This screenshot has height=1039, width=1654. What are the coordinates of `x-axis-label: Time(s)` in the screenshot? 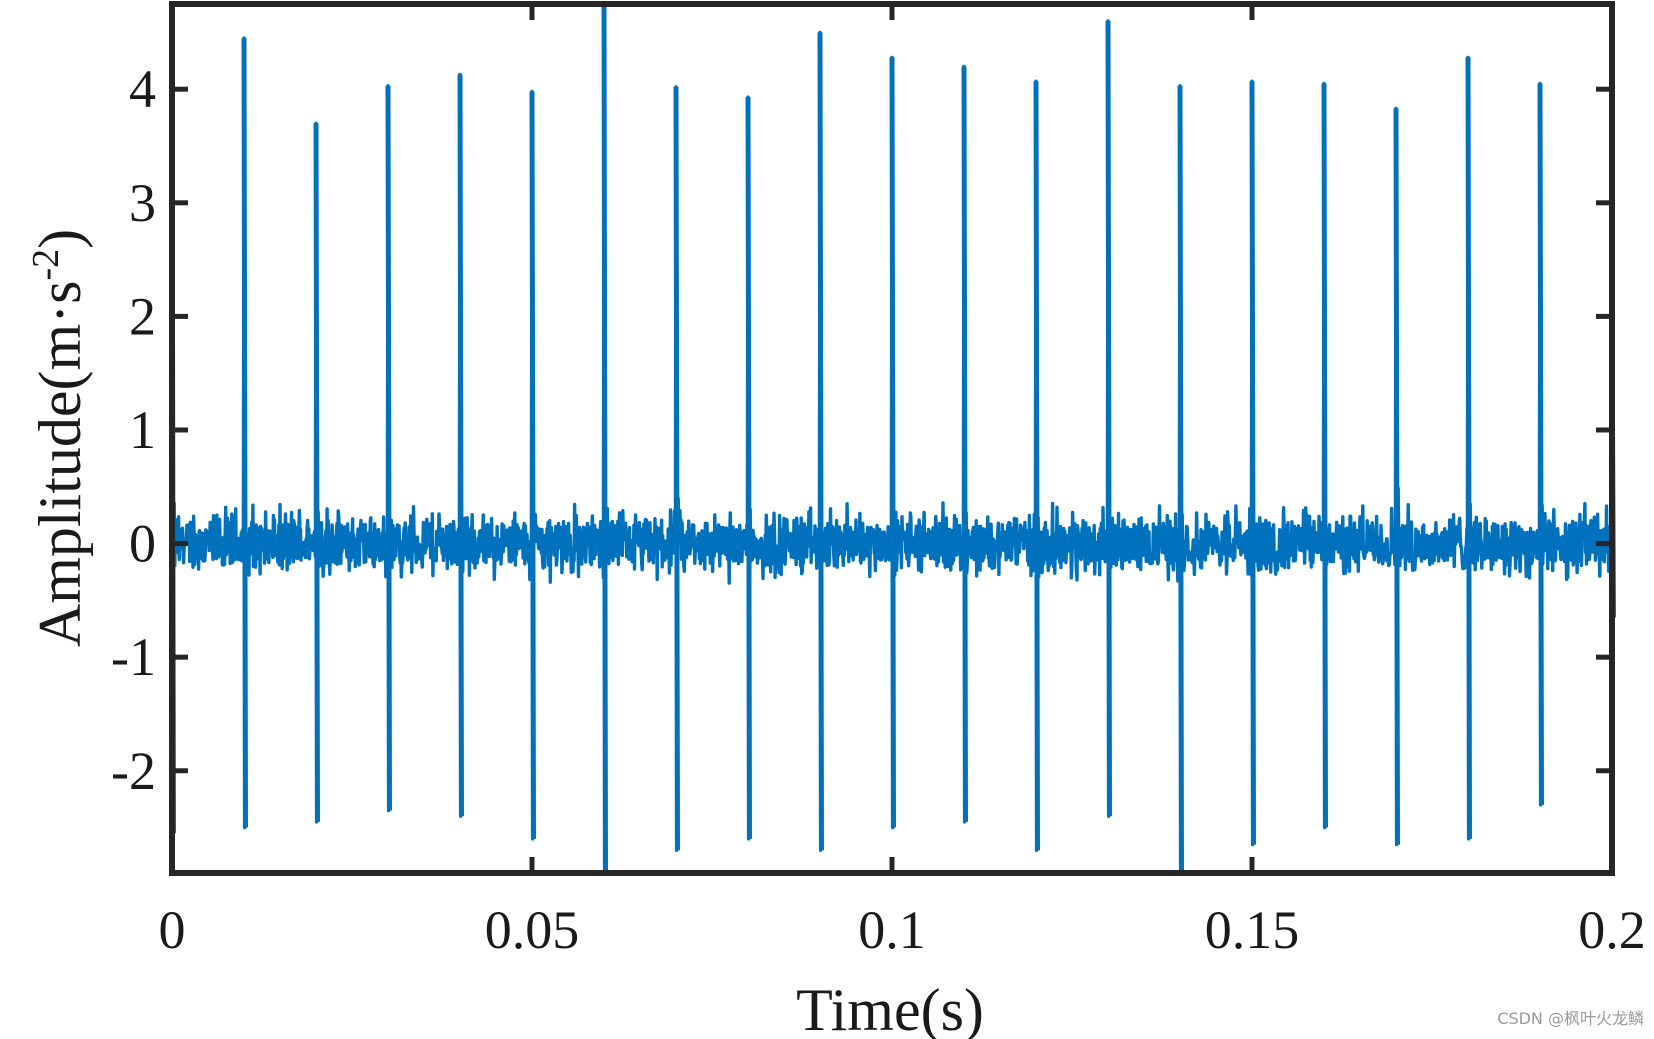 It's located at (890, 1008).